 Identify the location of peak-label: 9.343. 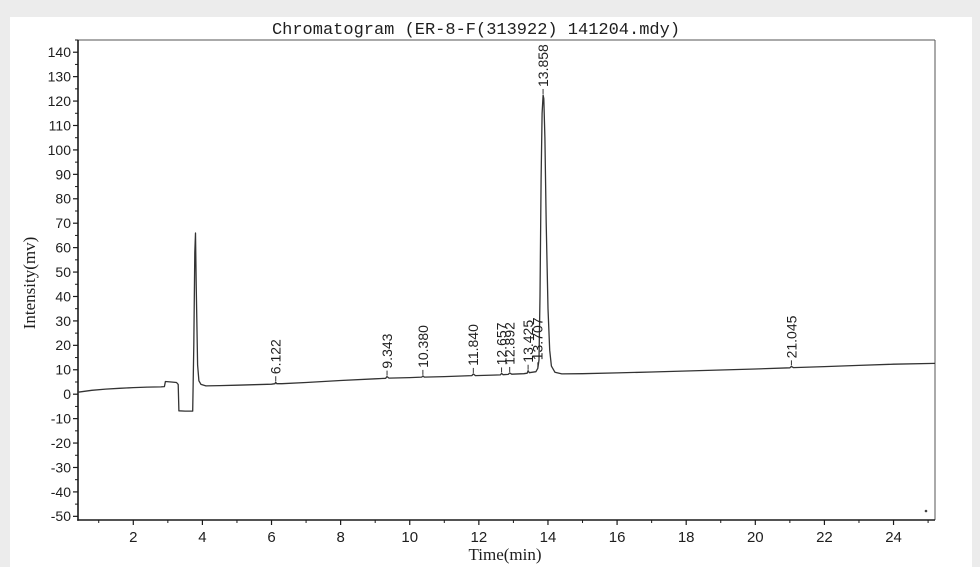
(387, 350).